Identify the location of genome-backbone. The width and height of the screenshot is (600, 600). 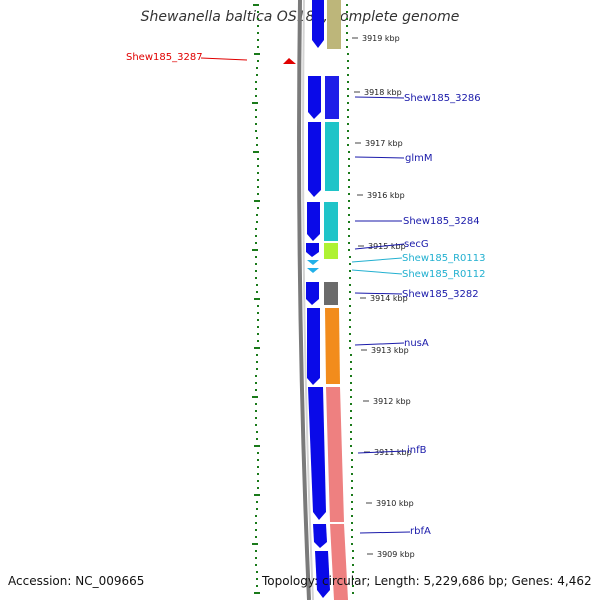
(304, 300).